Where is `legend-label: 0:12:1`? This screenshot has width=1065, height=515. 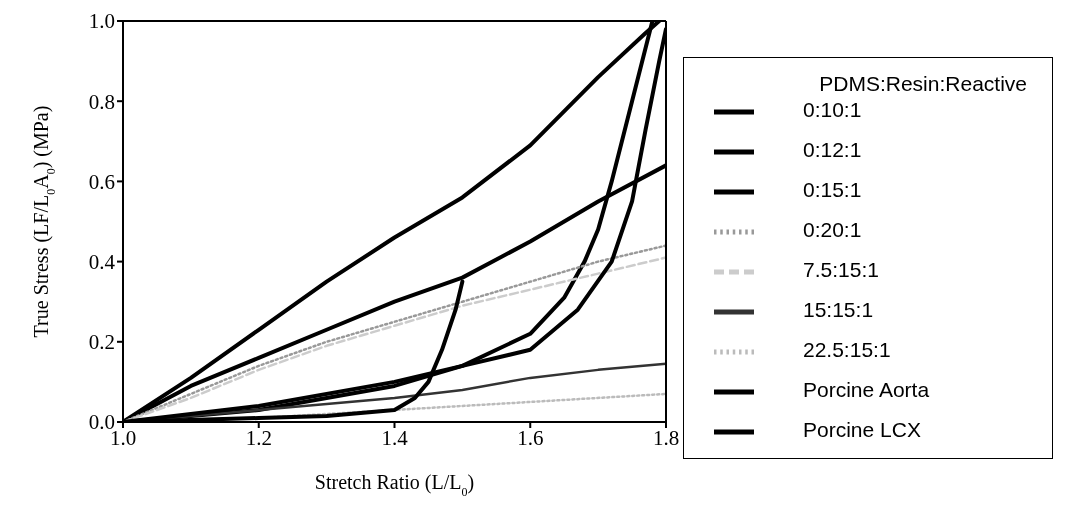
legend-label: 0:12:1 is located at coordinates (832, 150).